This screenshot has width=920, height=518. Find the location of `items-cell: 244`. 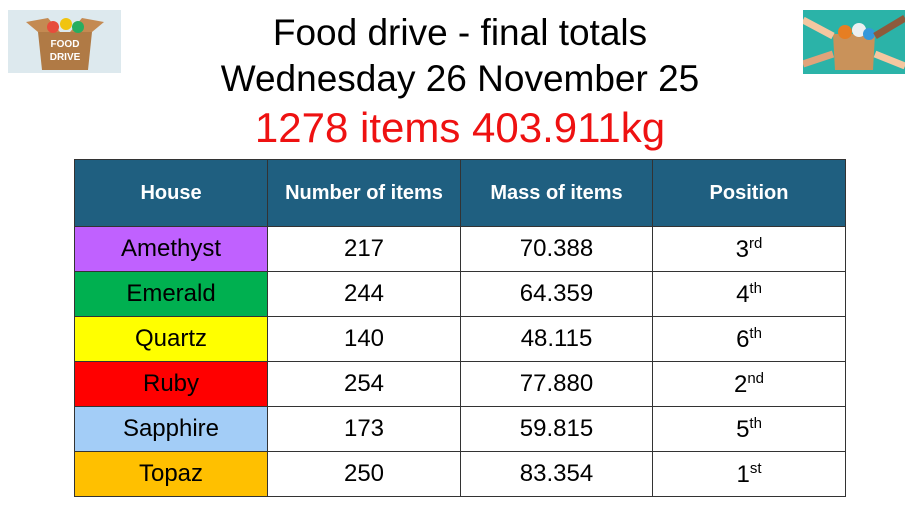

items-cell: 244 is located at coordinates (364, 294).